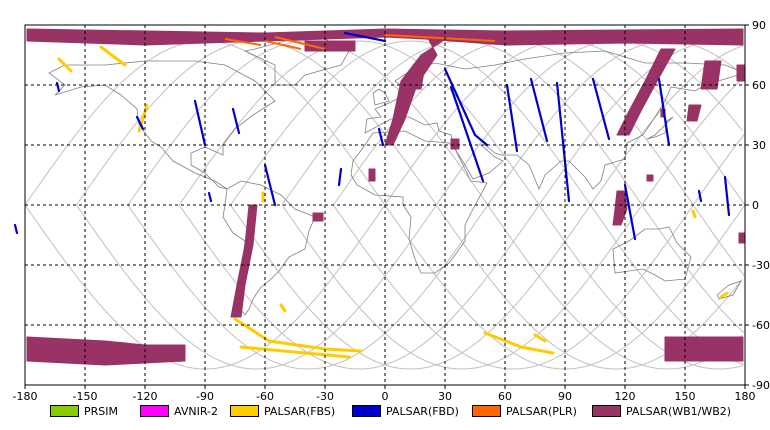 The image size is (770, 430). I want to click on legend-item: PALSAR(PLR), so click(524, 411).